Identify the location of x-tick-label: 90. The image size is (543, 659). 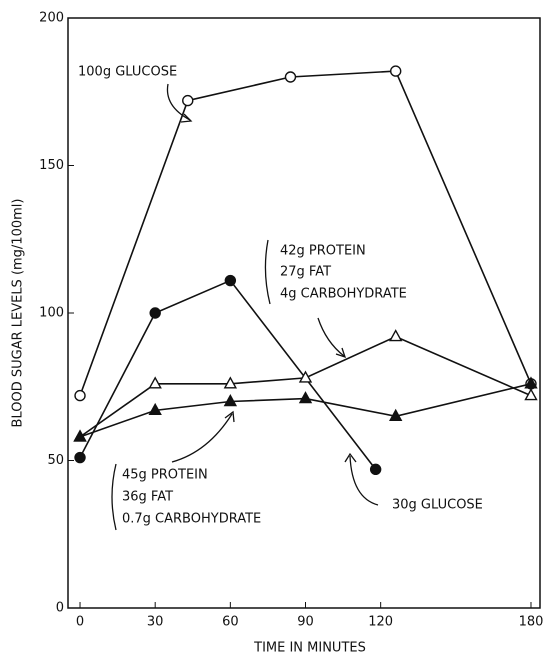
(305, 622).